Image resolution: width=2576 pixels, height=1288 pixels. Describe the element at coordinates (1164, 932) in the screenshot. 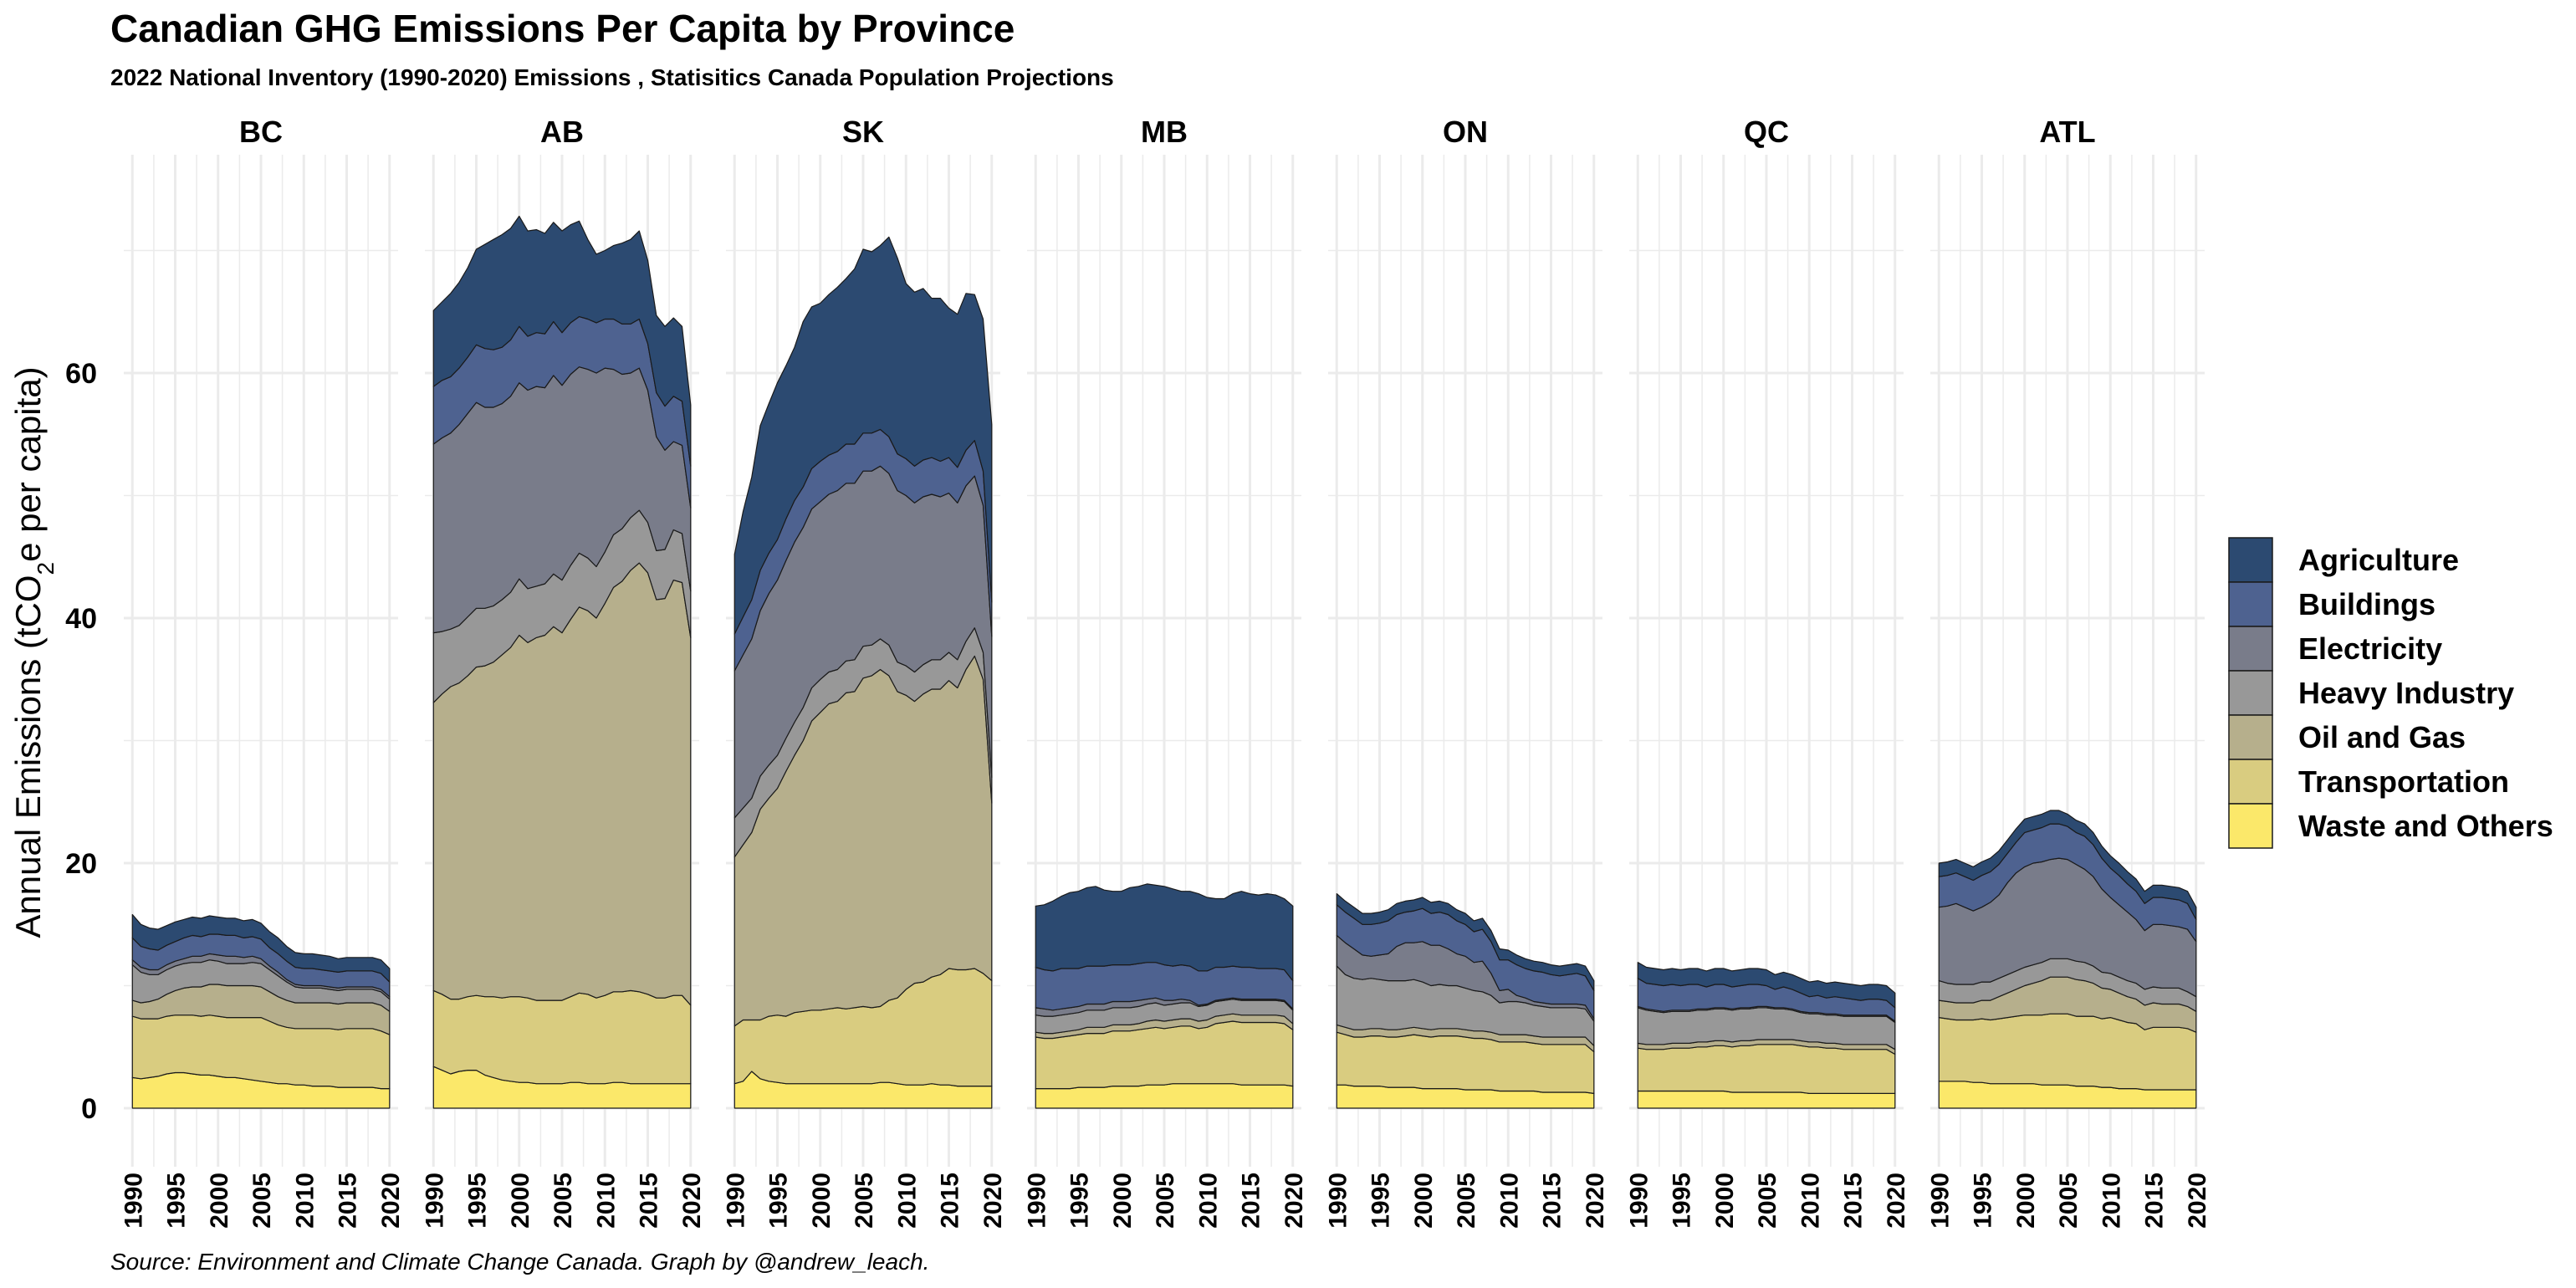

I see `area-mb-agriculture` at that location.